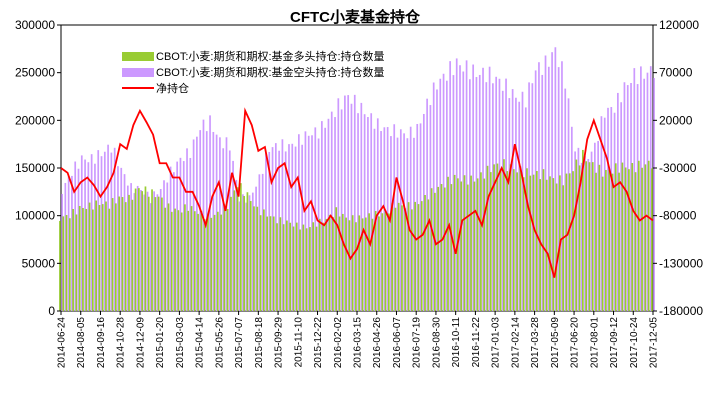 The width and height of the screenshot is (712, 401). I want to click on left-tick-label-4: 200000, so click(35, 120).